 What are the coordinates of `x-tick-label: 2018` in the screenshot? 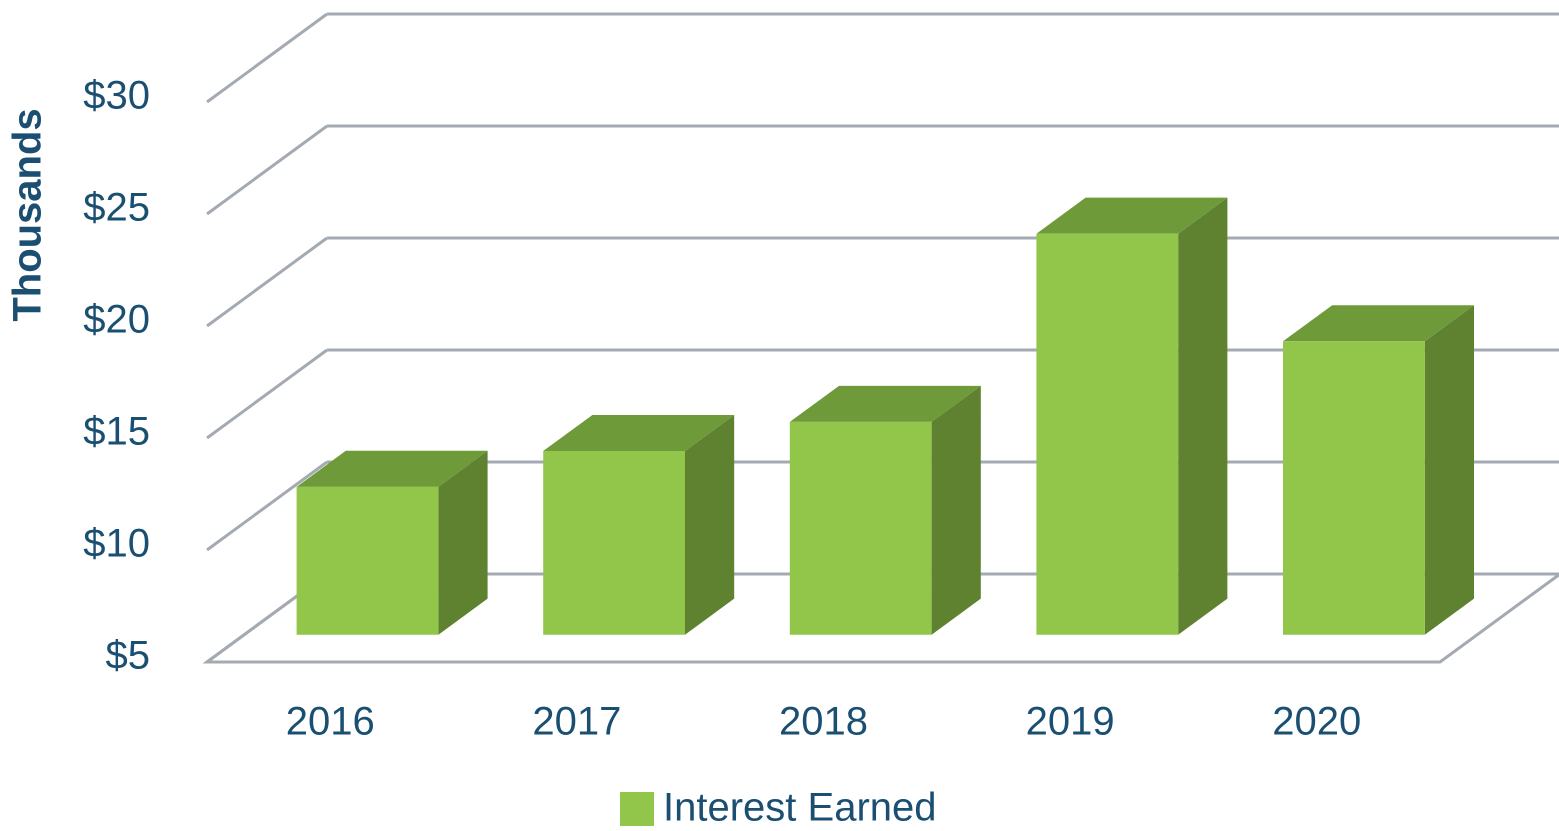 It's located at (823, 722).